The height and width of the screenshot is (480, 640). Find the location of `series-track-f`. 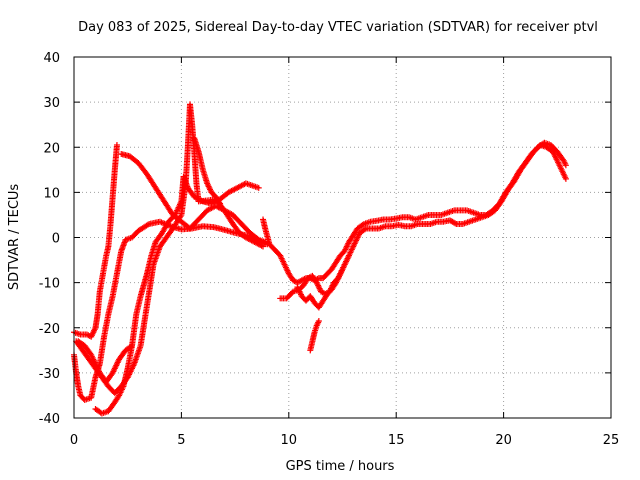

series-track-f is located at coordinates (207, 171).